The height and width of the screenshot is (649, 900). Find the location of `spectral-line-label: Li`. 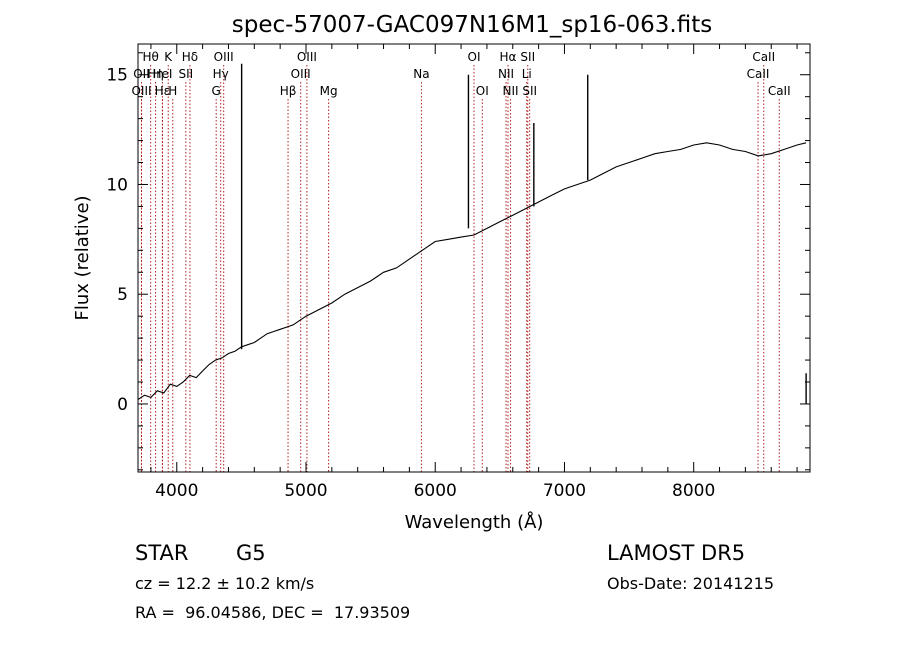

spectral-line-label: Li is located at coordinates (527, 74).